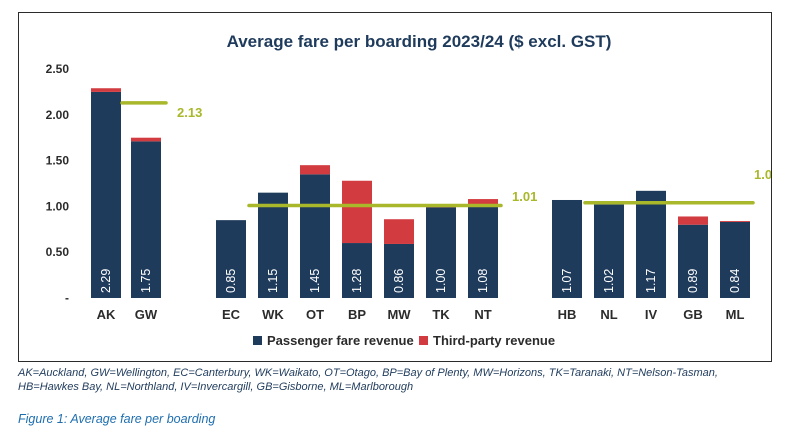 This screenshot has width=798, height=440. What do you see at coordinates (399, 281) in the screenshot?
I see `bar-value-label: 0.86` at bounding box center [399, 281].